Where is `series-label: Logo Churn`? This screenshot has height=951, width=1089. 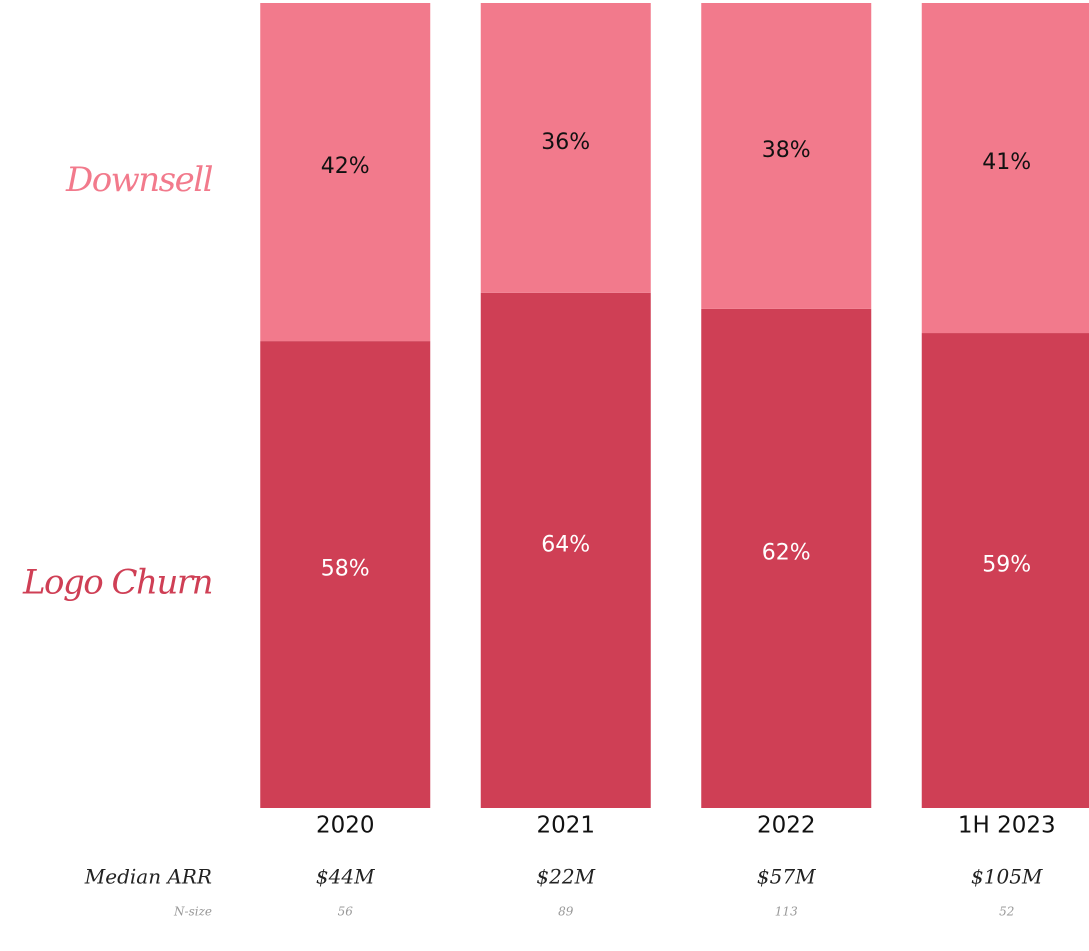 series-label: Logo Churn is located at coordinates (117, 583).